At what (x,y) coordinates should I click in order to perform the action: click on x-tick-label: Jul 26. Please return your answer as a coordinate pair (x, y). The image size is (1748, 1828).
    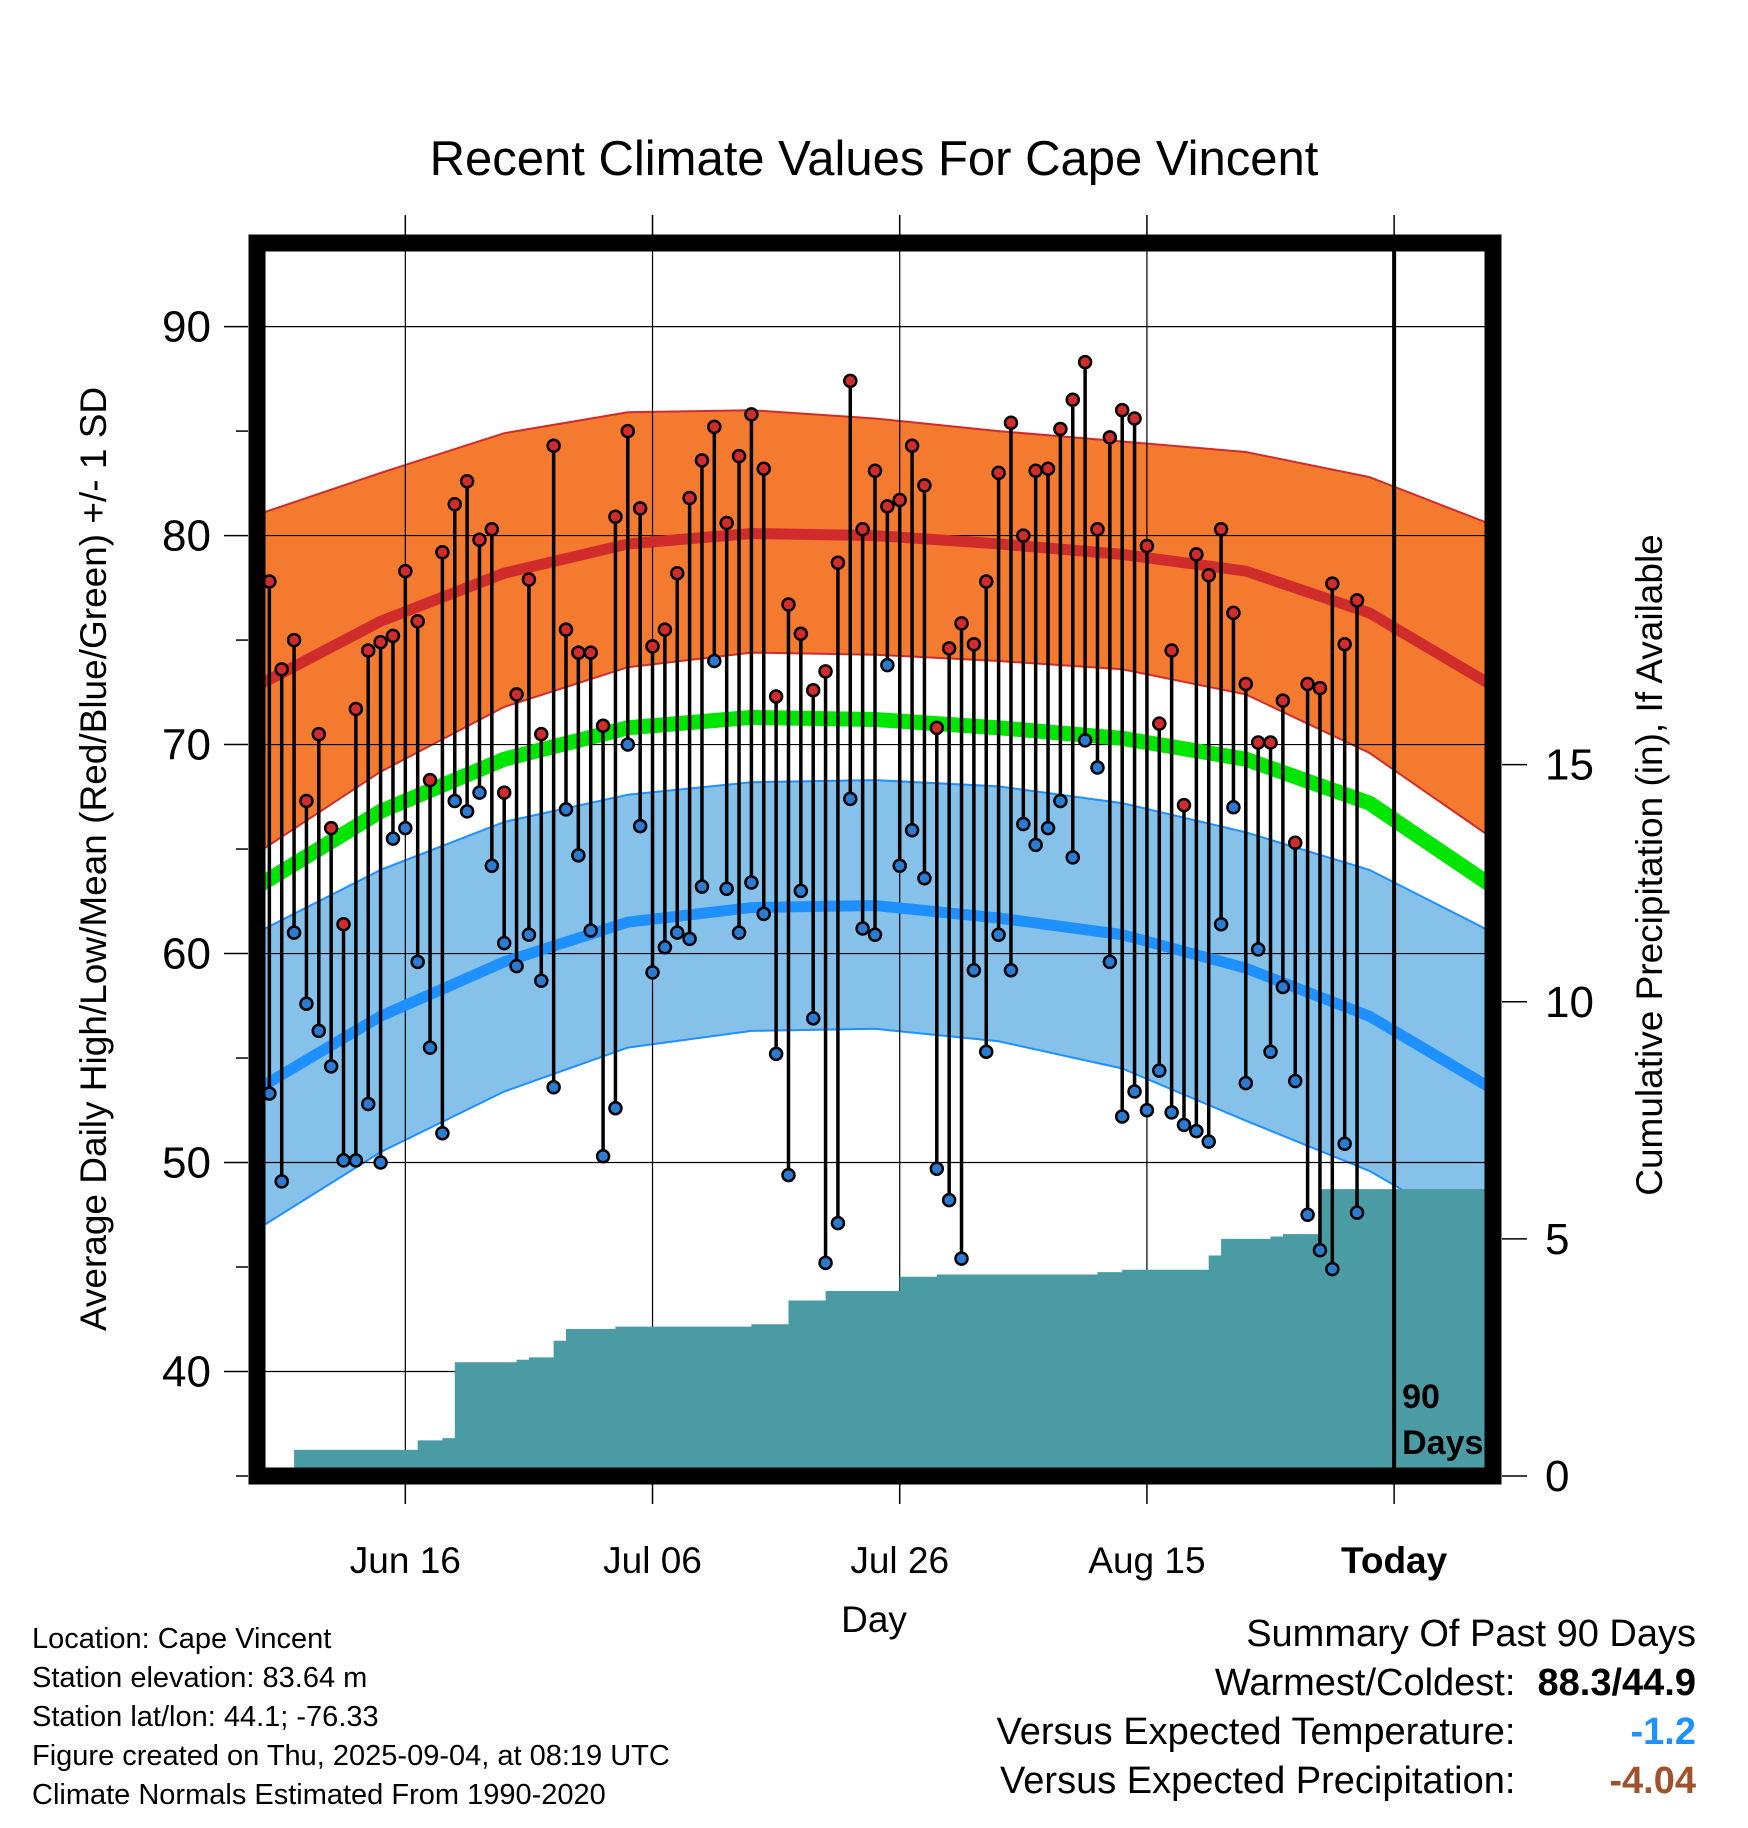
    Looking at the image, I should click on (899, 1560).